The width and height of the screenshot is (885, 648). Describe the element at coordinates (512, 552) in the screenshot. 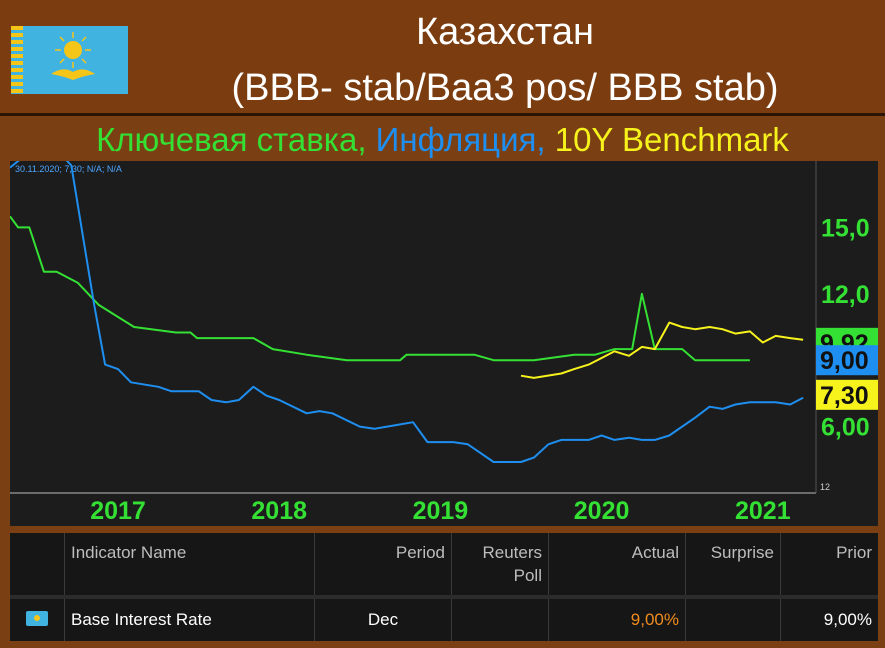

I see `header-reuters-poll-line1: Reuters` at that location.